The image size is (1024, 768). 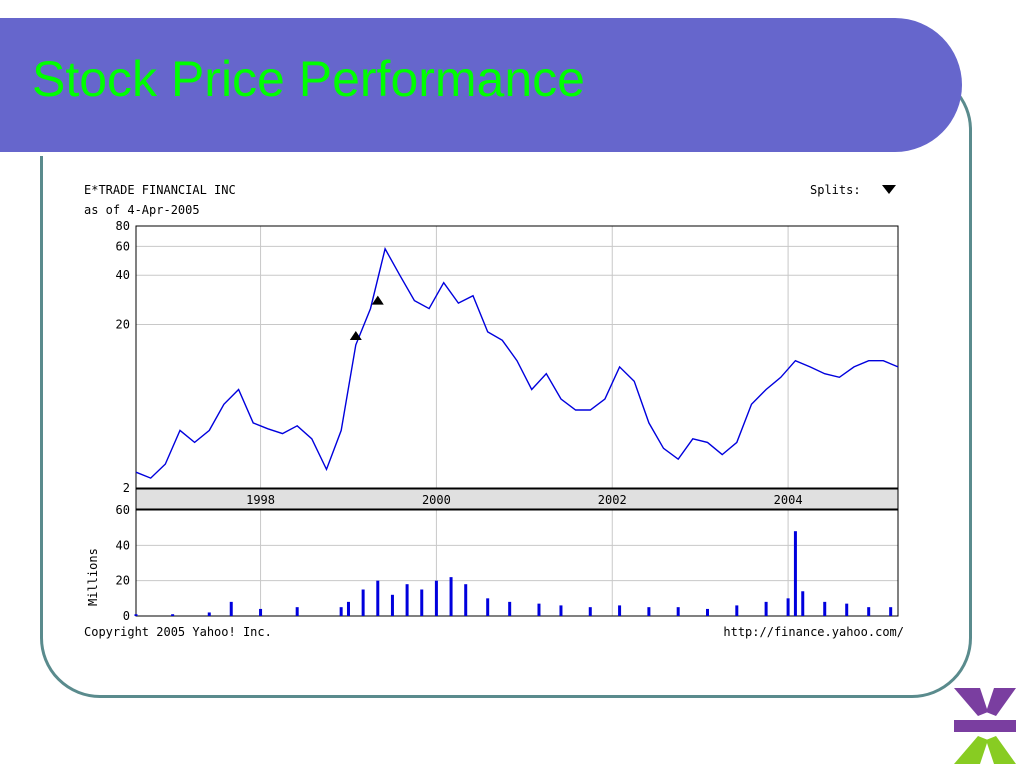 What do you see at coordinates (985, 726) in the screenshot?
I see `etrade-logo-icon` at bounding box center [985, 726].